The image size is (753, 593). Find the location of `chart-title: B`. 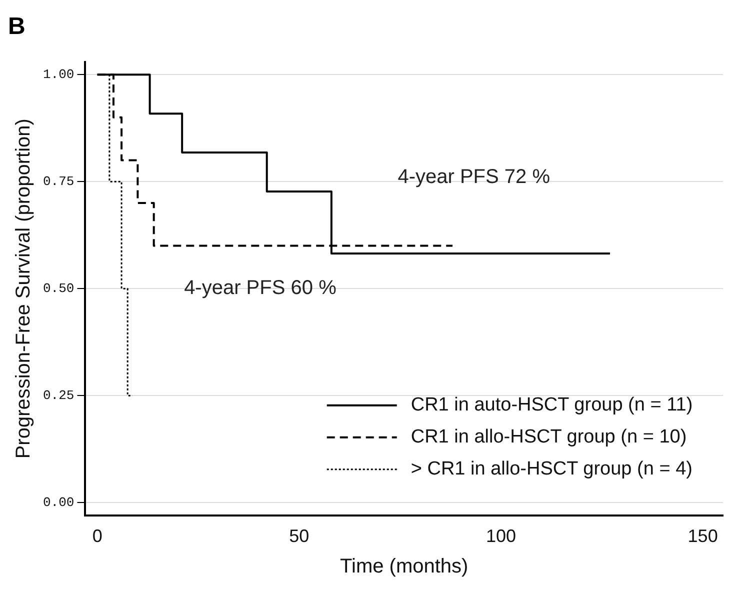

chart-title: B is located at coordinates (17, 26).